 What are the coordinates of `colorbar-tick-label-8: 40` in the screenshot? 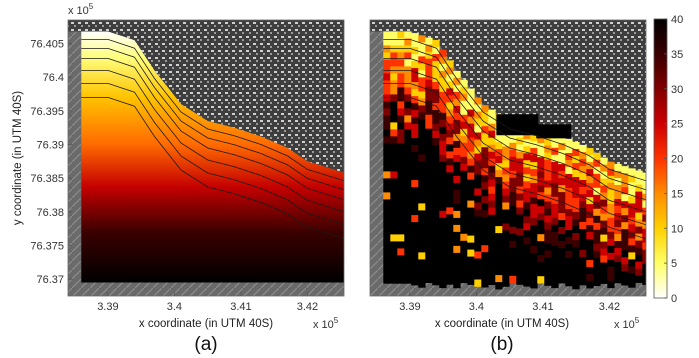 It's located at (677, 20).